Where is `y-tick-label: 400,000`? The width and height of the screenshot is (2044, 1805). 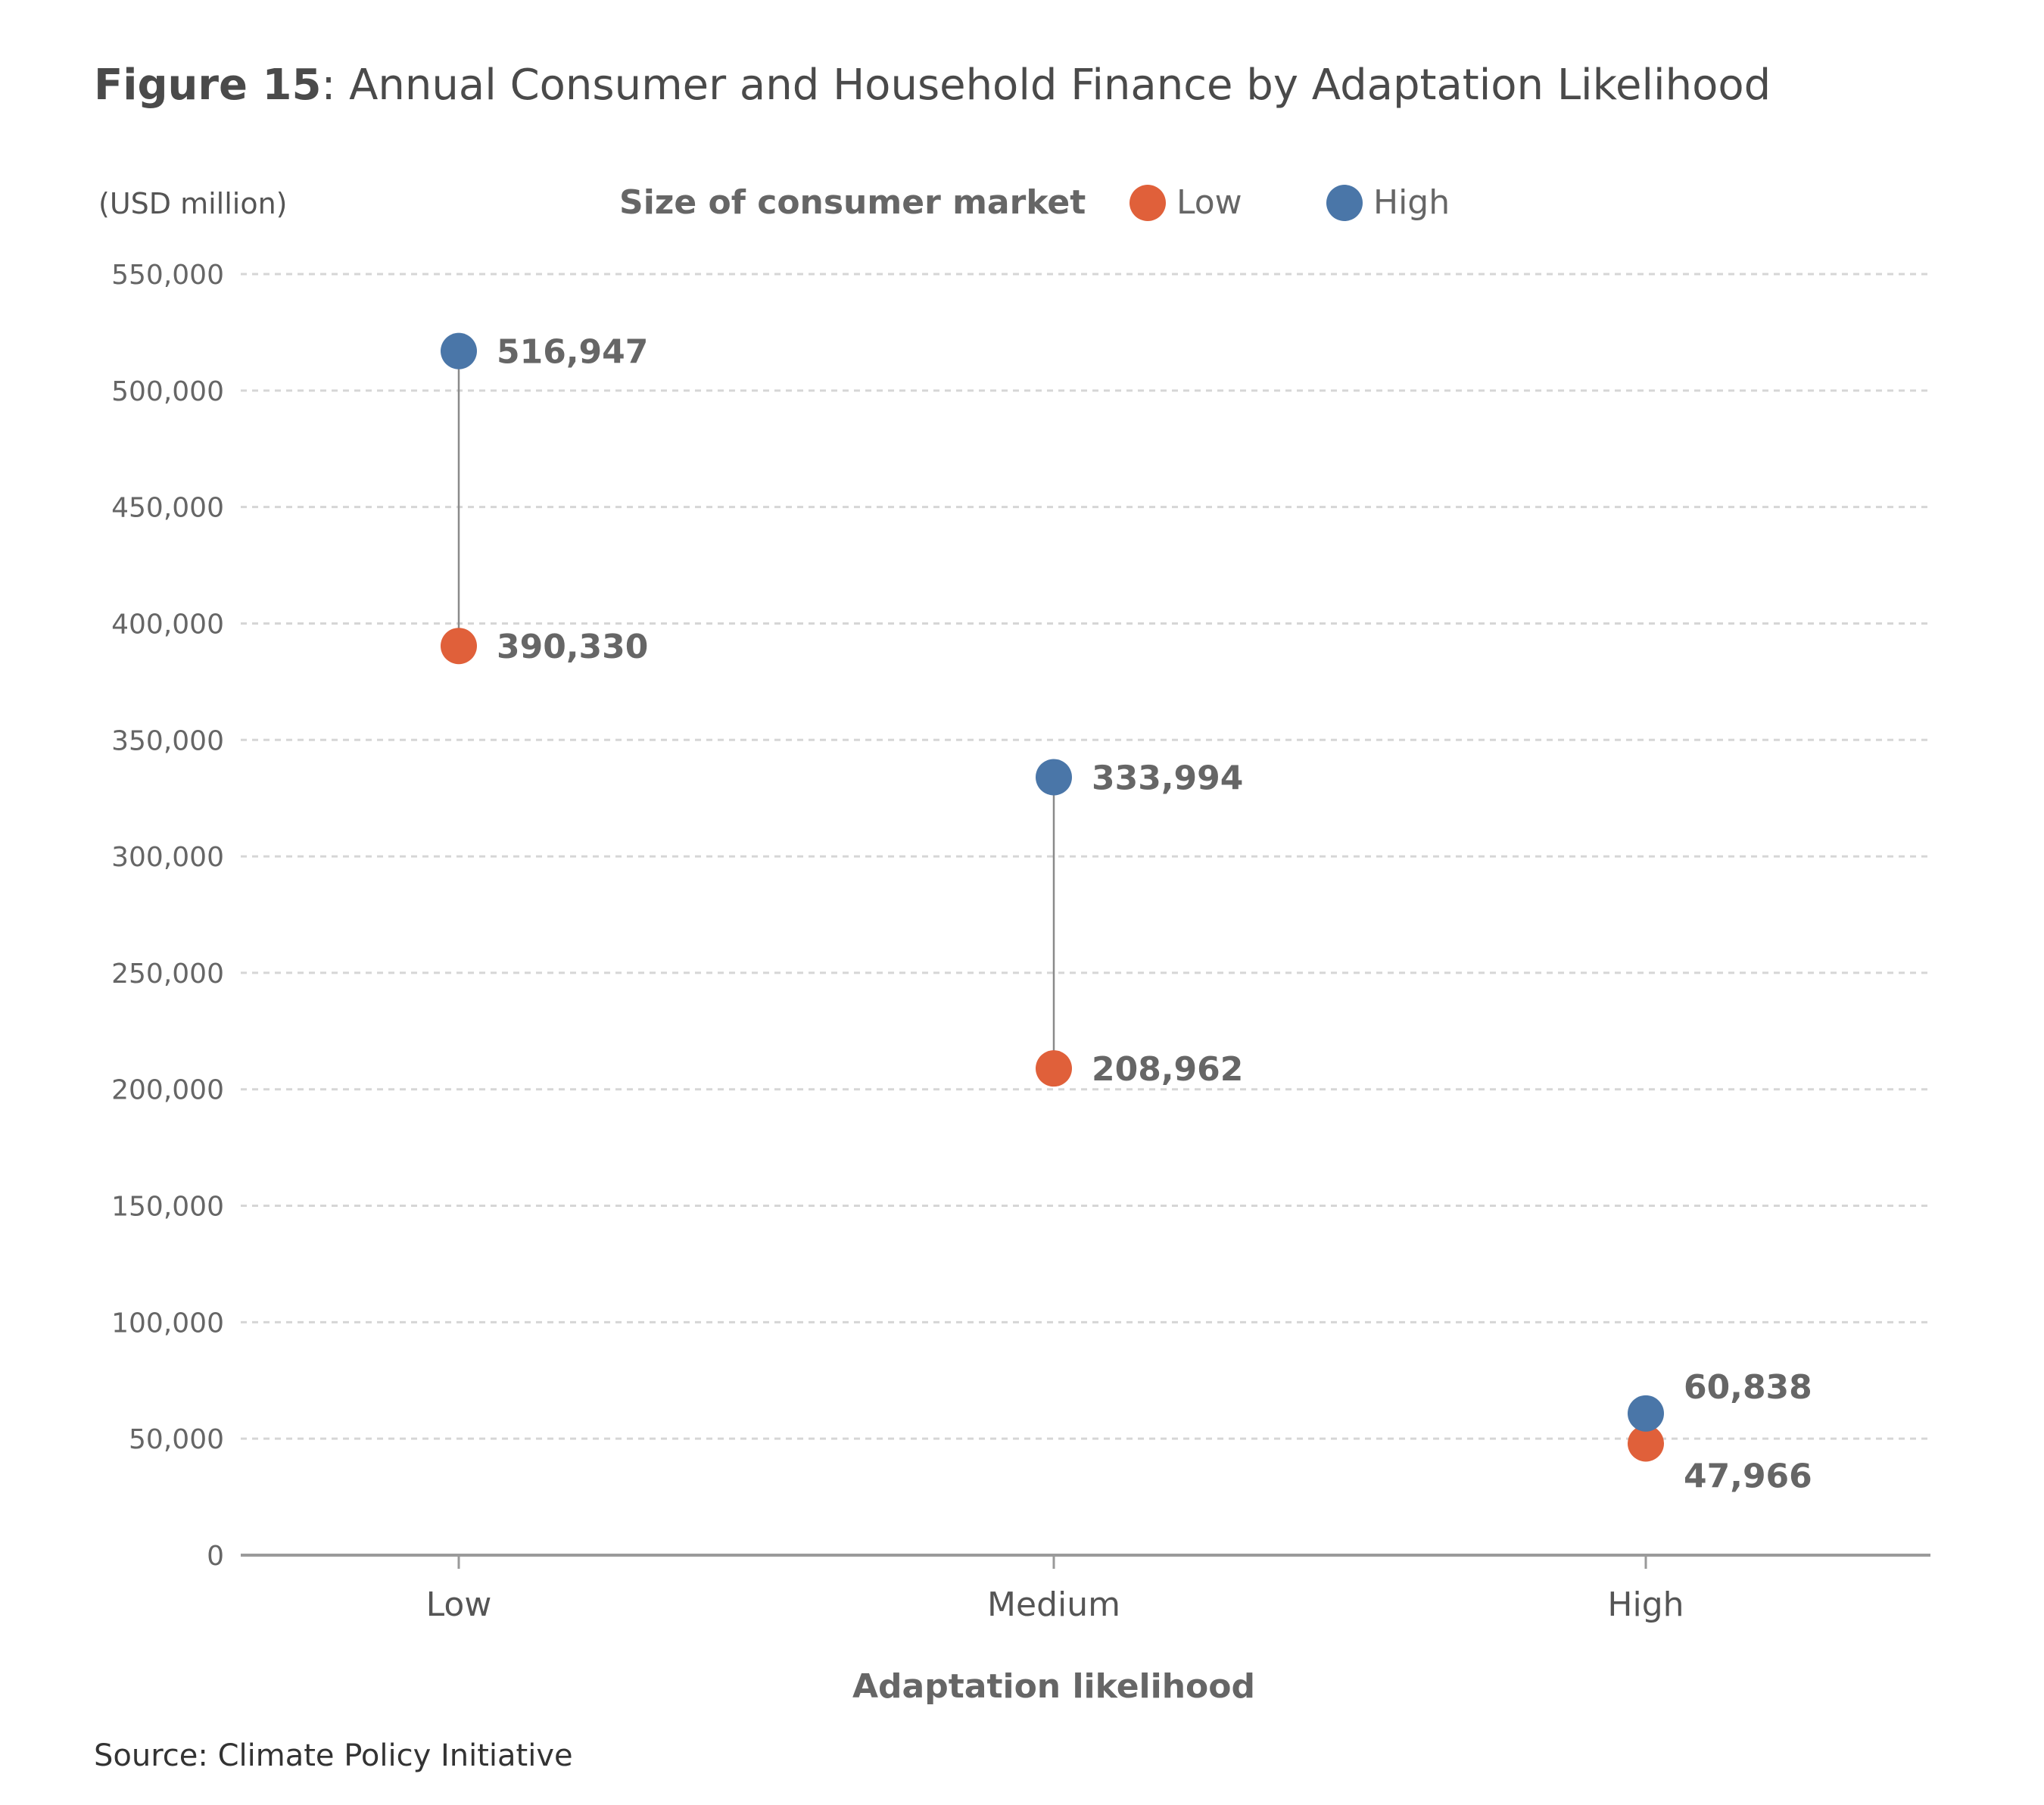
y-tick-label: 400,000 is located at coordinates (167, 624).